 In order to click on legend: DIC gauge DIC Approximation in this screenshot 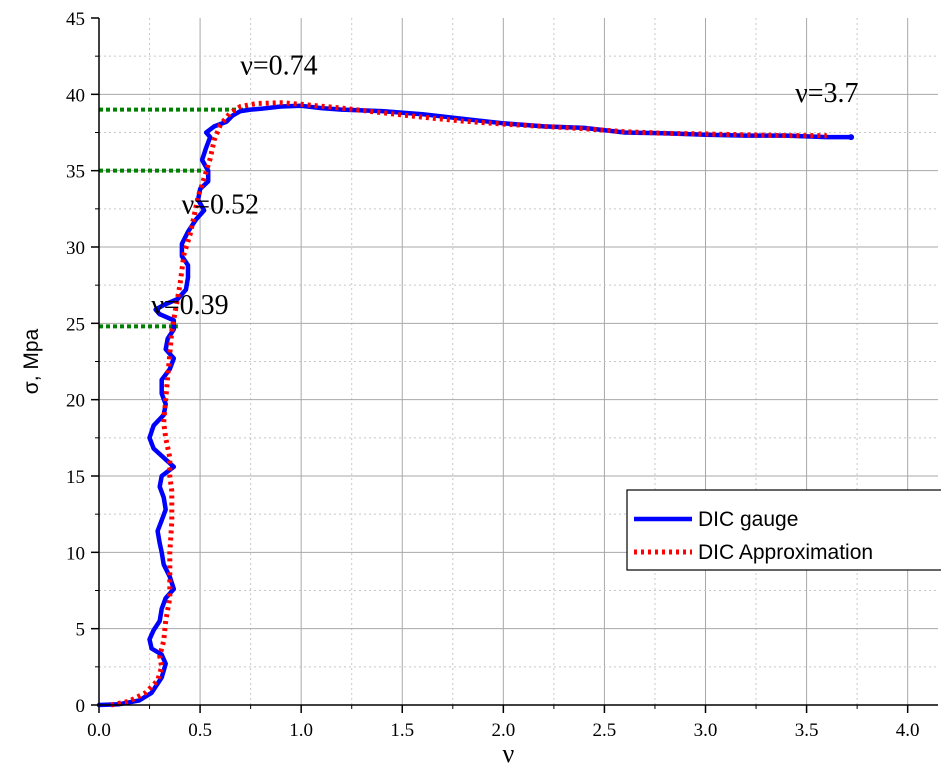, I will do `click(783, 530)`.